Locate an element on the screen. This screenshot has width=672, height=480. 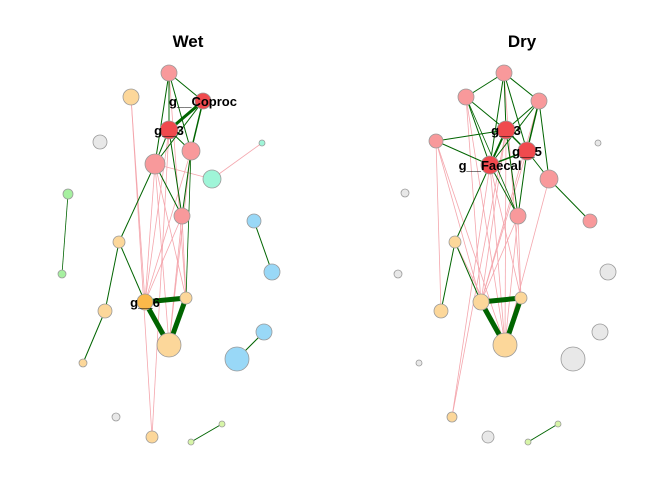
wet-node-label: g__6 is located at coordinates (145, 302).